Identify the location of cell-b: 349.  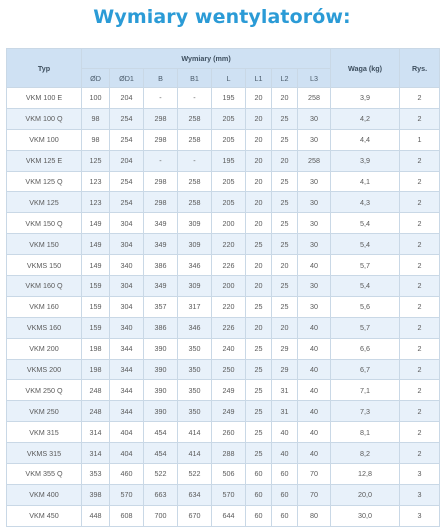
(160, 286).